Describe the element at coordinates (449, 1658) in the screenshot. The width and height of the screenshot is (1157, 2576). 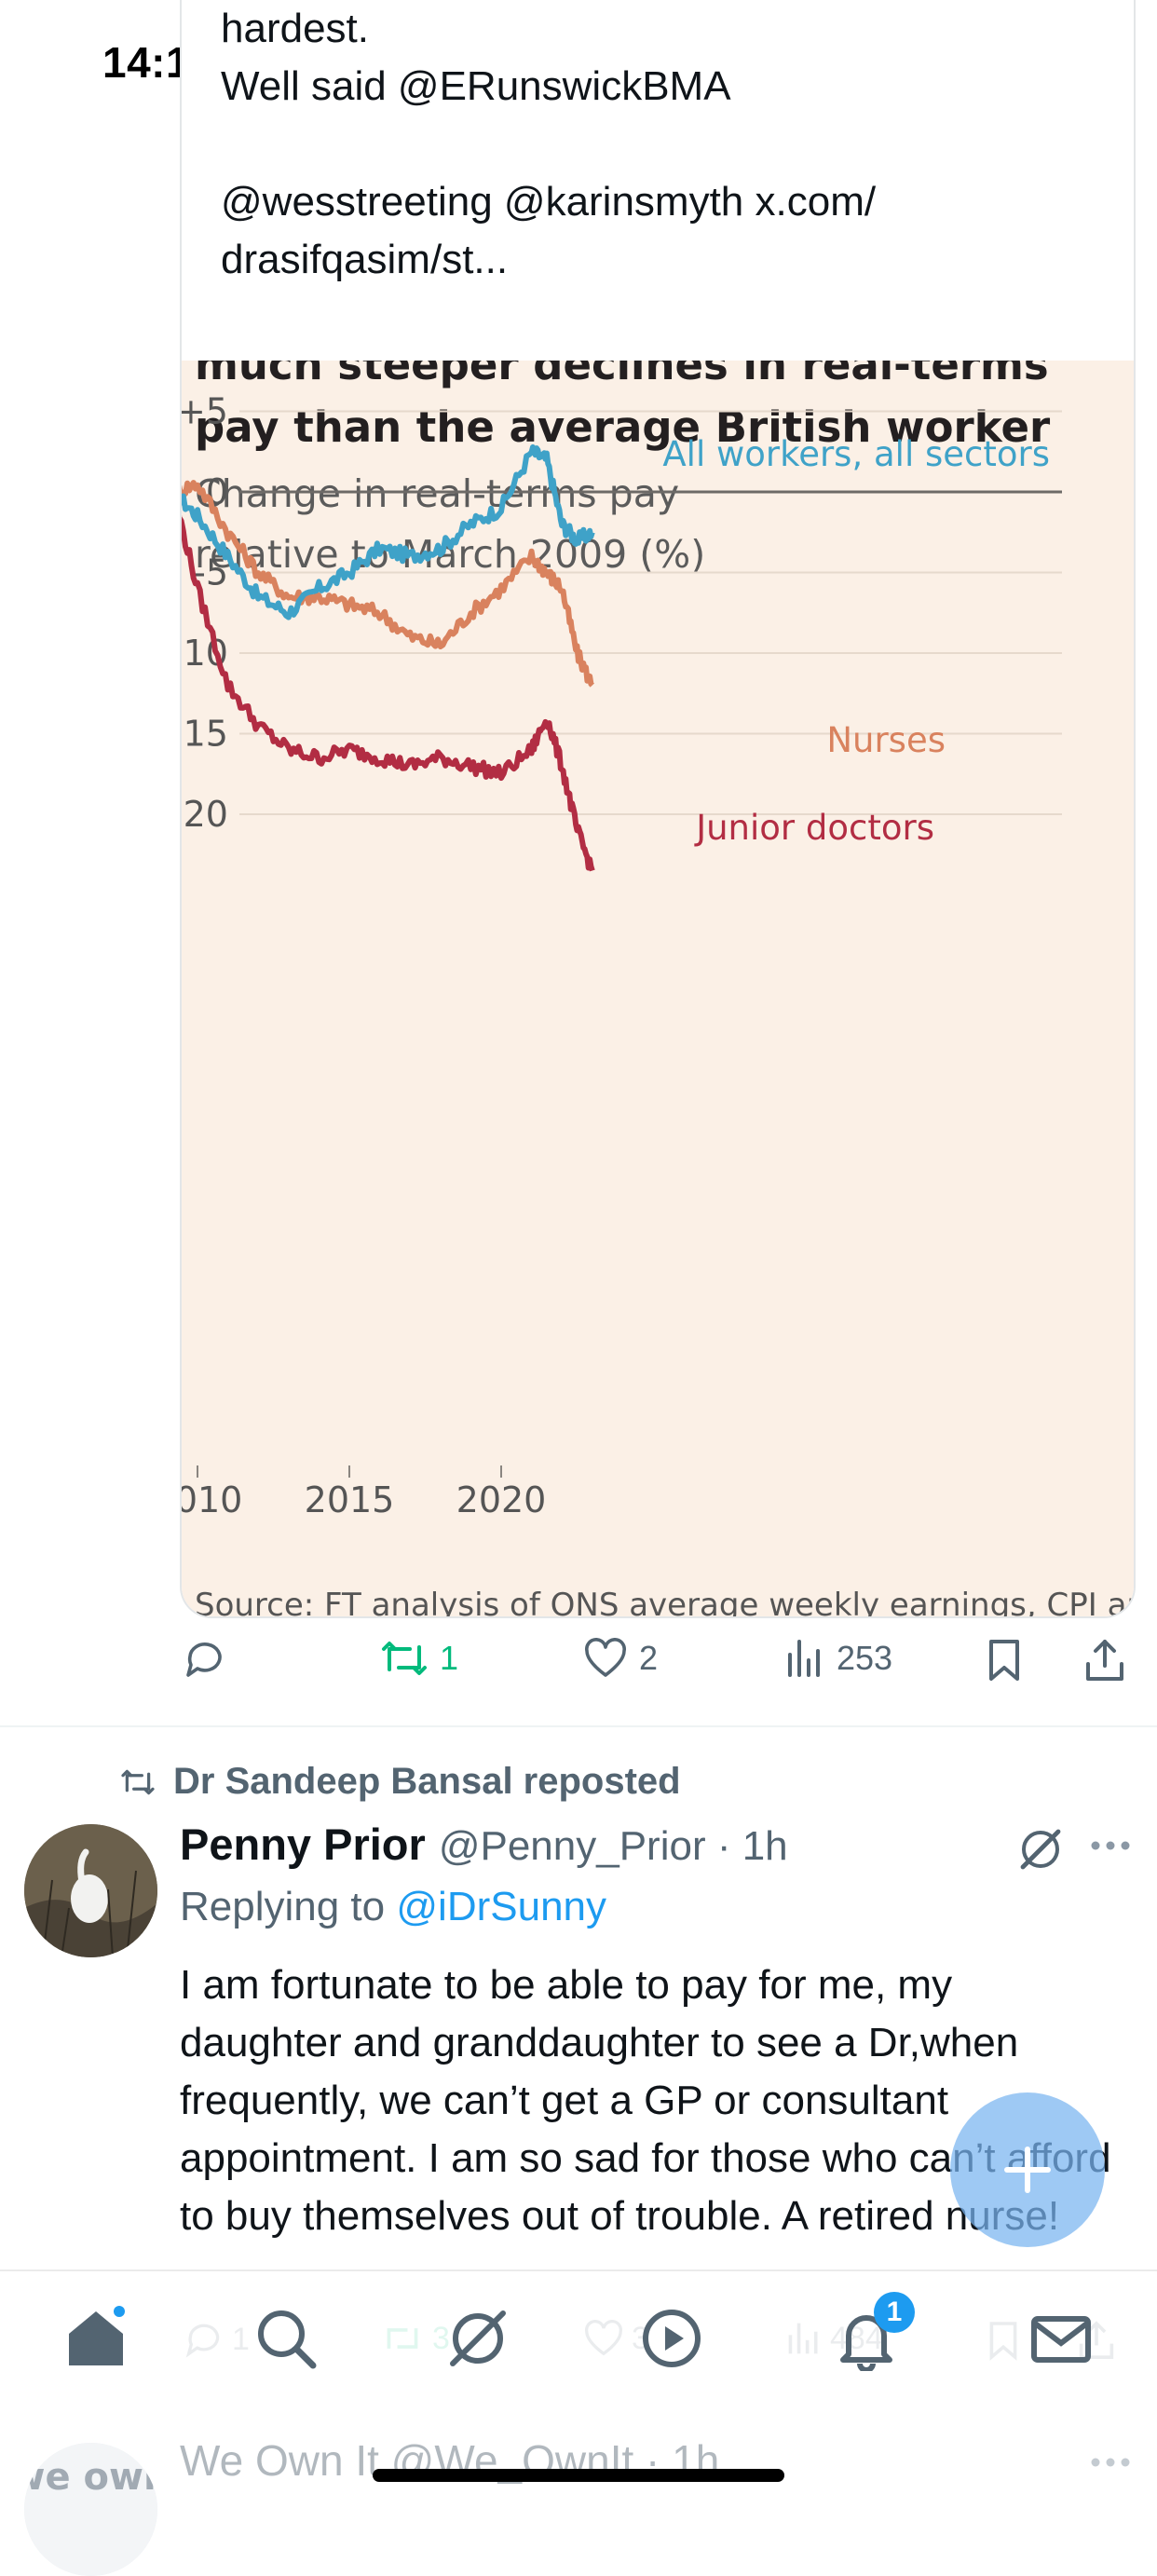
I see `repost-count: 1` at that location.